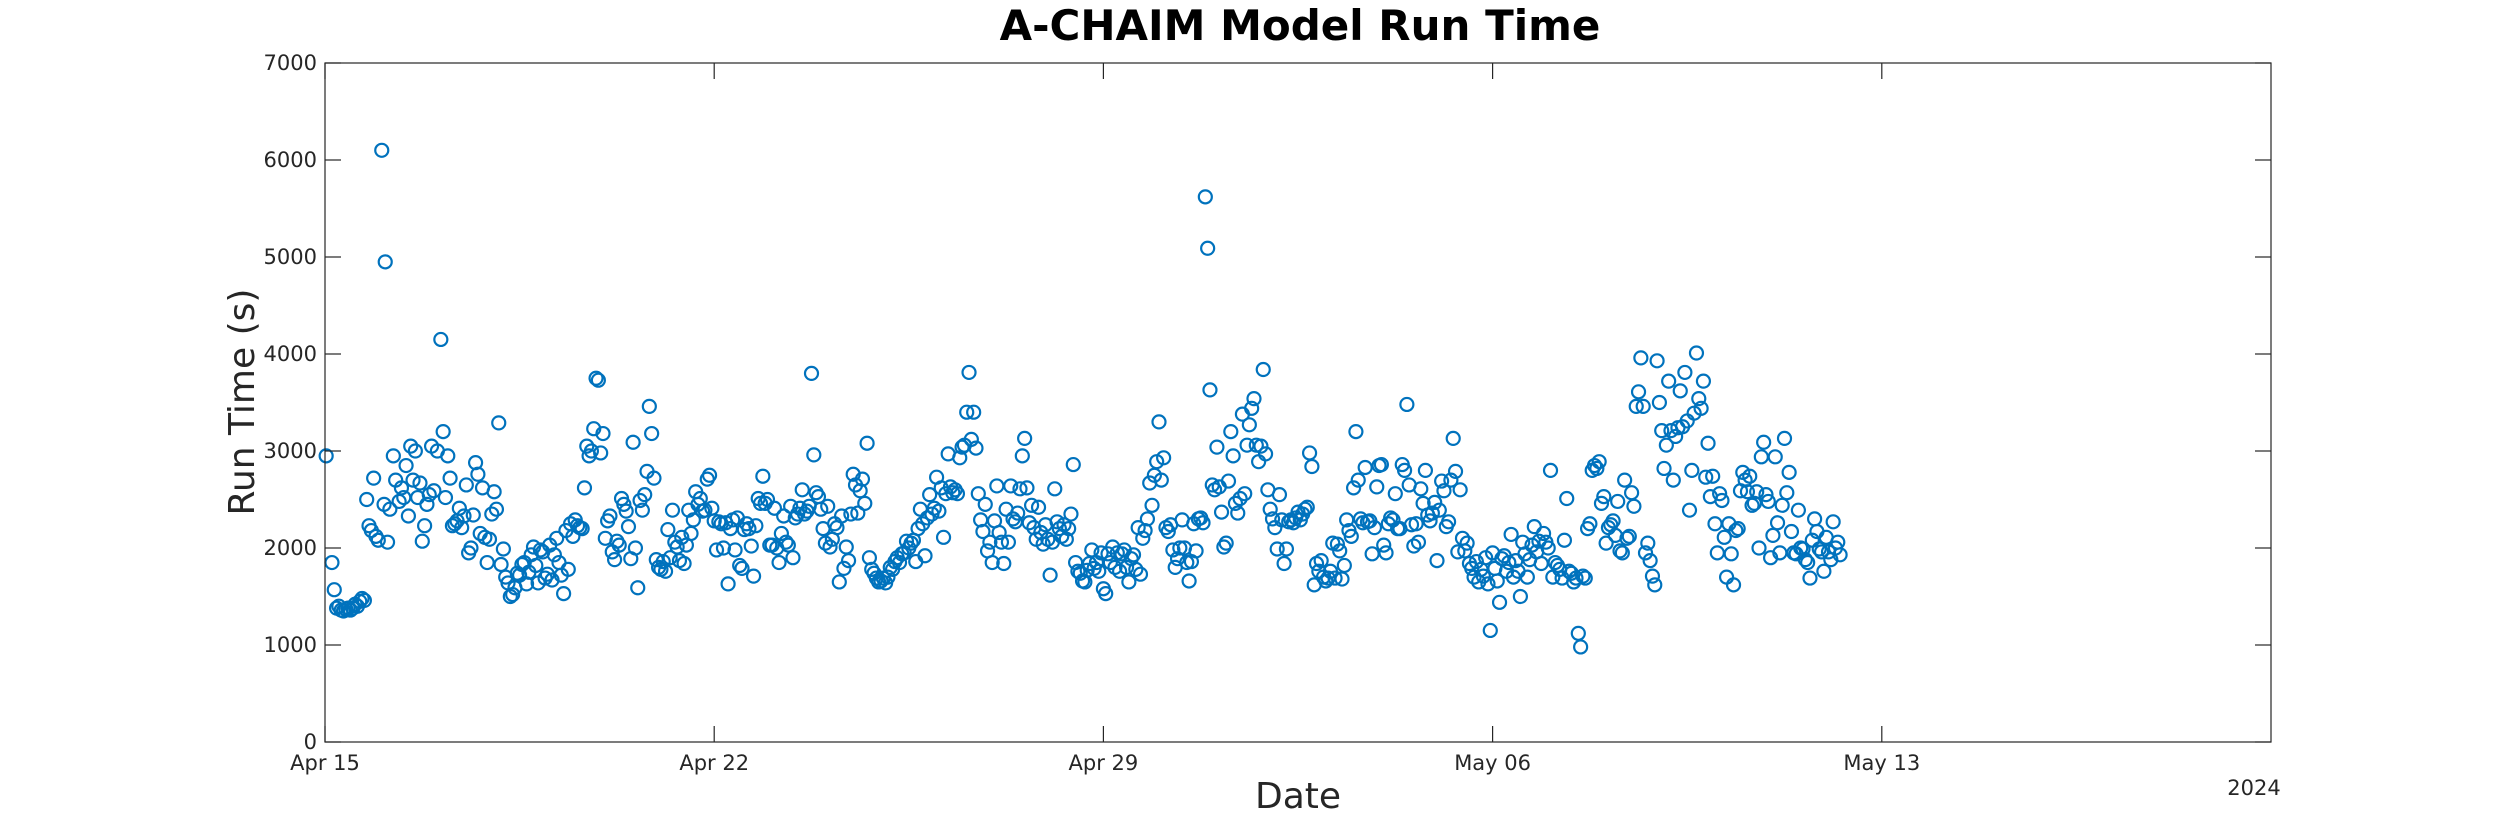 This screenshot has height=837, width=2500. Describe the element at coordinates (290, 548) in the screenshot. I see `y-tick-label: 2000` at that location.